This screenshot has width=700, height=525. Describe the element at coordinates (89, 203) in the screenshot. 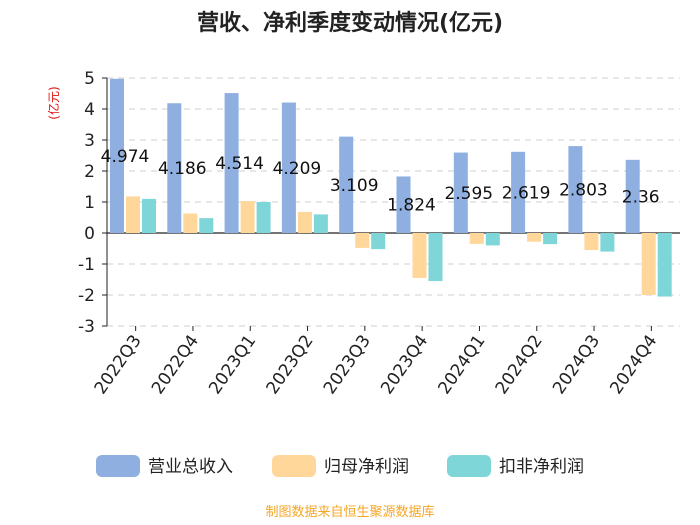

I see `y-tick-label: 1` at that location.